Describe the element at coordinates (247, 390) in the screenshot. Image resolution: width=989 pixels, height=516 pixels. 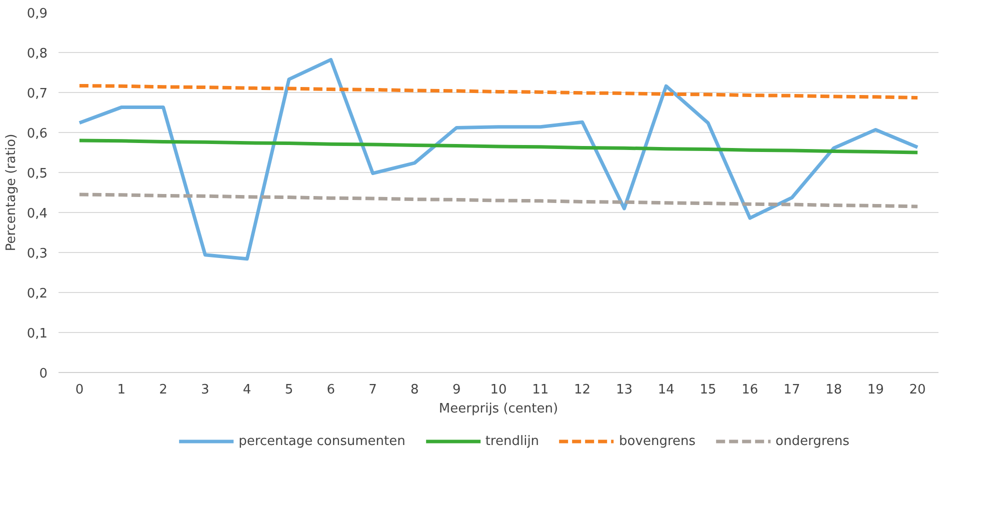
I see `x-tick-label: 4` at that location.